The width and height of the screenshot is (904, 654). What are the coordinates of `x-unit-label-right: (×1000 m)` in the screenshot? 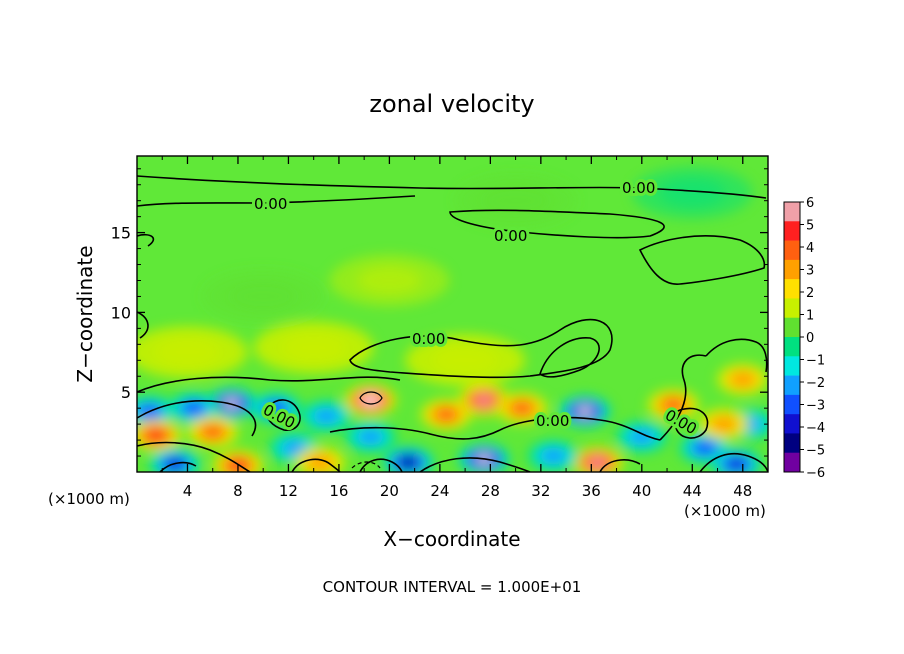 It's located at (725, 511).